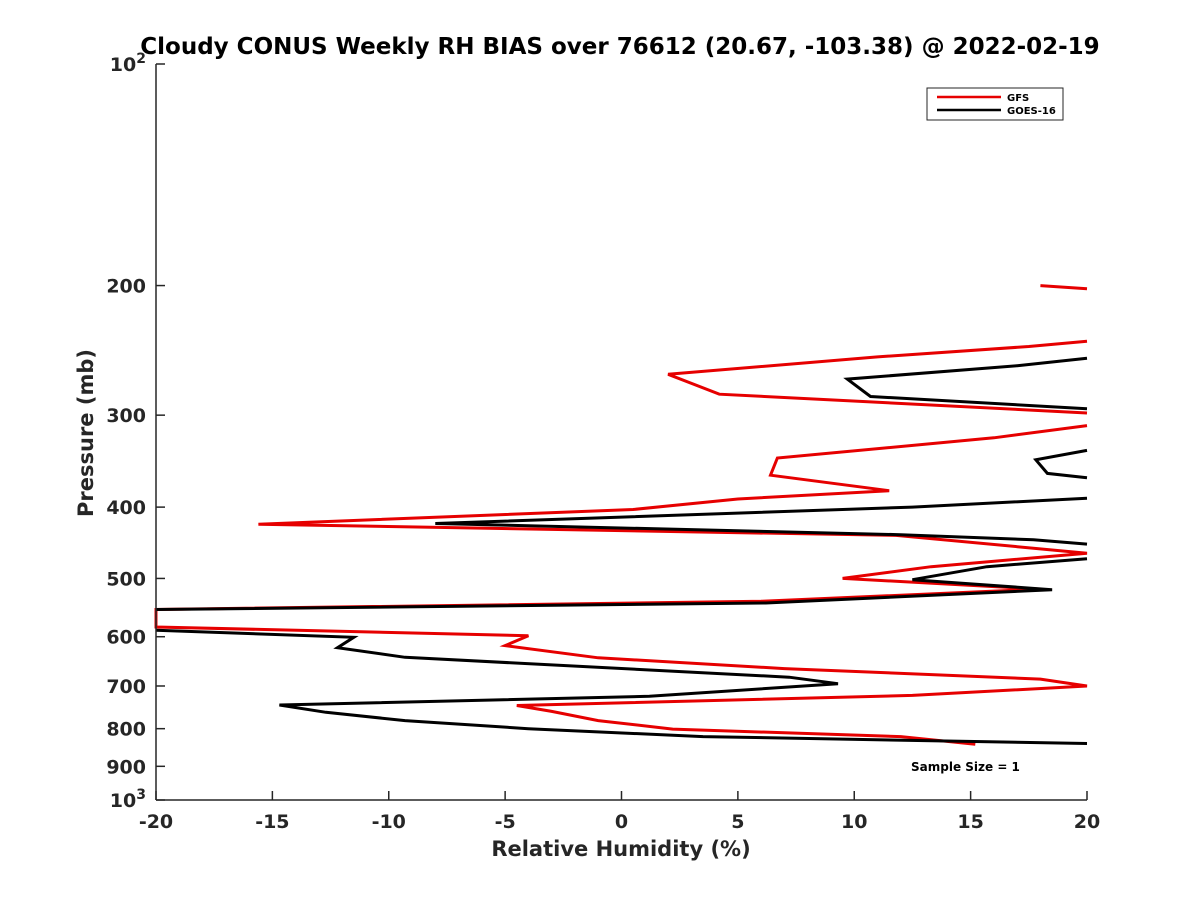 This screenshot has width=1200, height=900. Describe the element at coordinates (86, 433) in the screenshot. I see `y-axis-label: Pressure (mb)` at that location.